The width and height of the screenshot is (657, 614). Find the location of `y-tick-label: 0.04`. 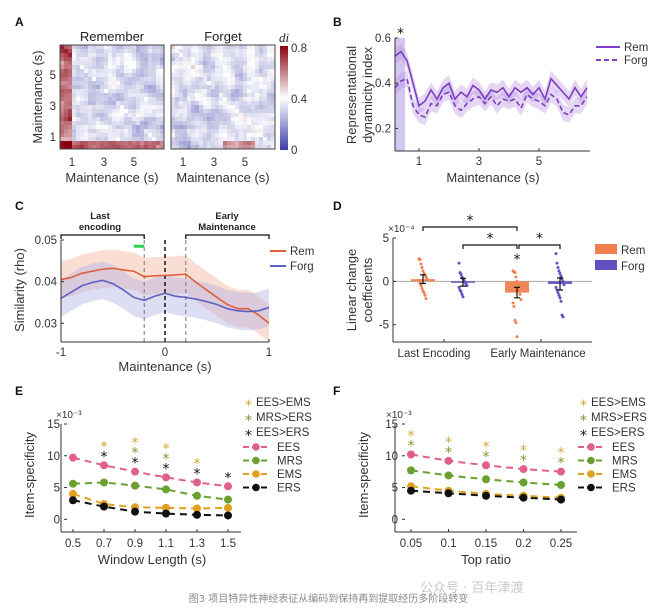

y-tick-label: 0.04 is located at coordinates (46, 283).